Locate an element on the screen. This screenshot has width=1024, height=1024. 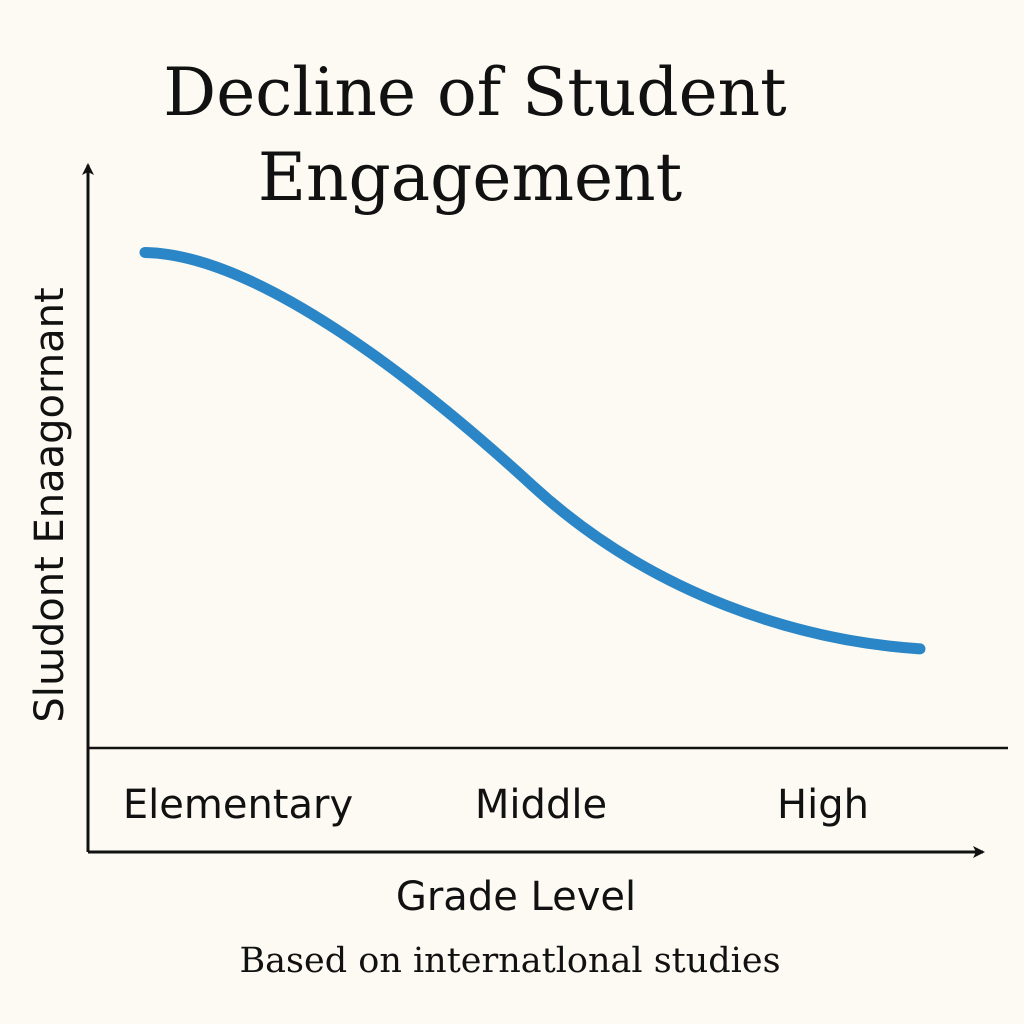
x-tick-label-high: High is located at coordinates (823, 805).